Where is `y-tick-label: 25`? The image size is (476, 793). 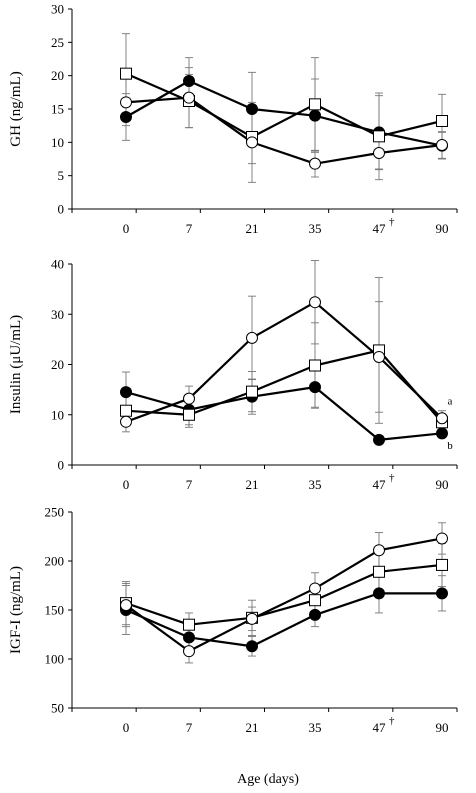 y-tick-label: 25 is located at coordinates (57, 42).